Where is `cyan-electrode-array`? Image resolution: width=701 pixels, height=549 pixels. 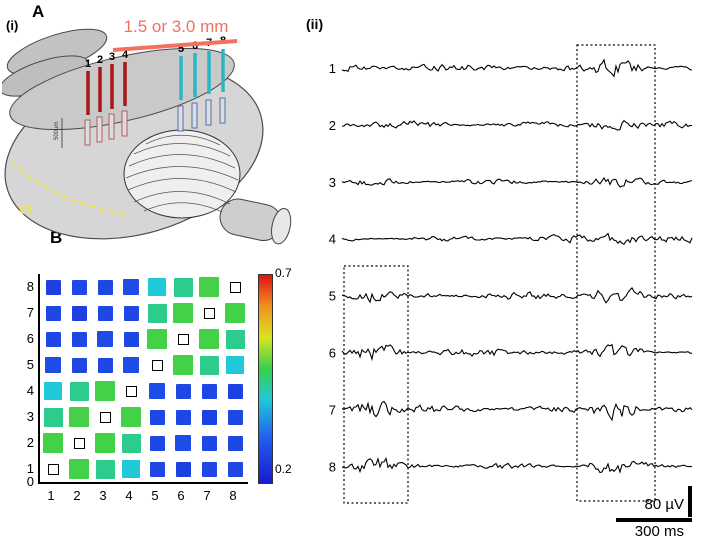 cyan-electrode-array is located at coordinates (202, 74).